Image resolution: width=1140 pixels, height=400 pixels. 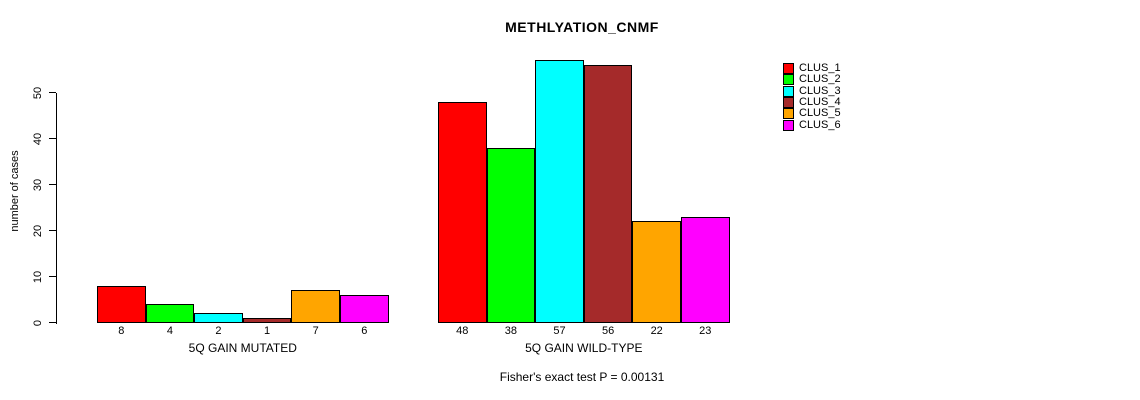 What do you see at coordinates (169, 331) in the screenshot?
I see `bar-value-label: 4` at bounding box center [169, 331].